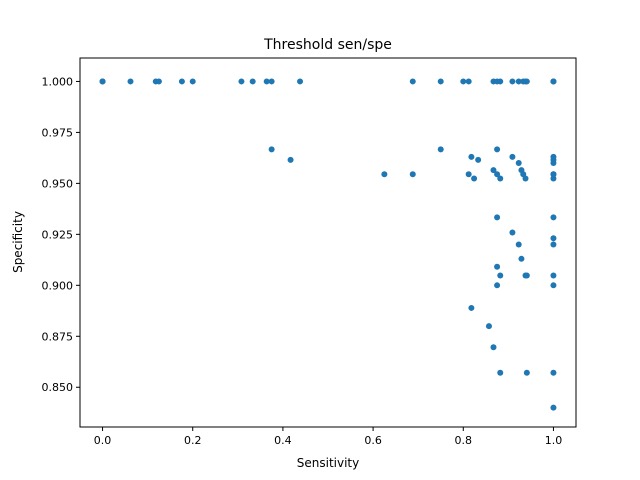 The height and width of the screenshot is (480, 640). Describe the element at coordinates (373, 440) in the screenshot. I see `x-tick-label: 0.6` at that location.